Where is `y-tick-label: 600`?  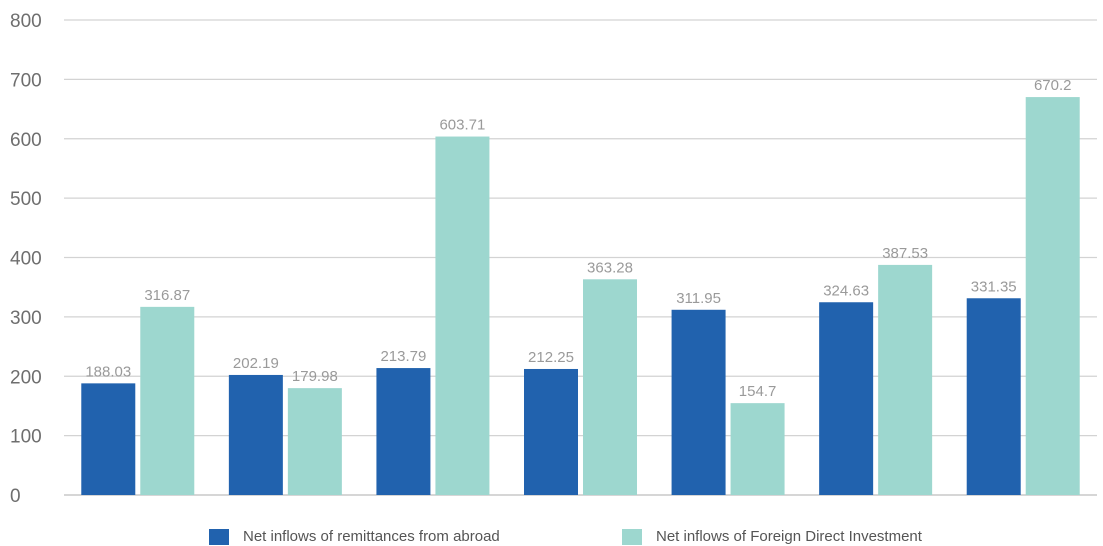
y-tick-label: 600 is located at coordinates (26, 140).